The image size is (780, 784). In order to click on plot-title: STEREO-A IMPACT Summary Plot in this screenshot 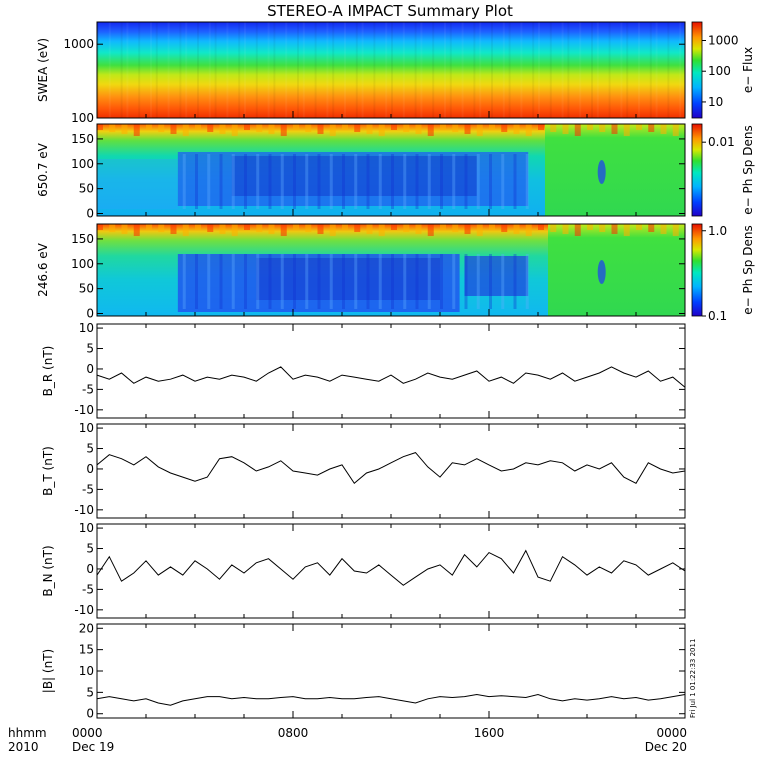, I will do `click(390, 11)`.